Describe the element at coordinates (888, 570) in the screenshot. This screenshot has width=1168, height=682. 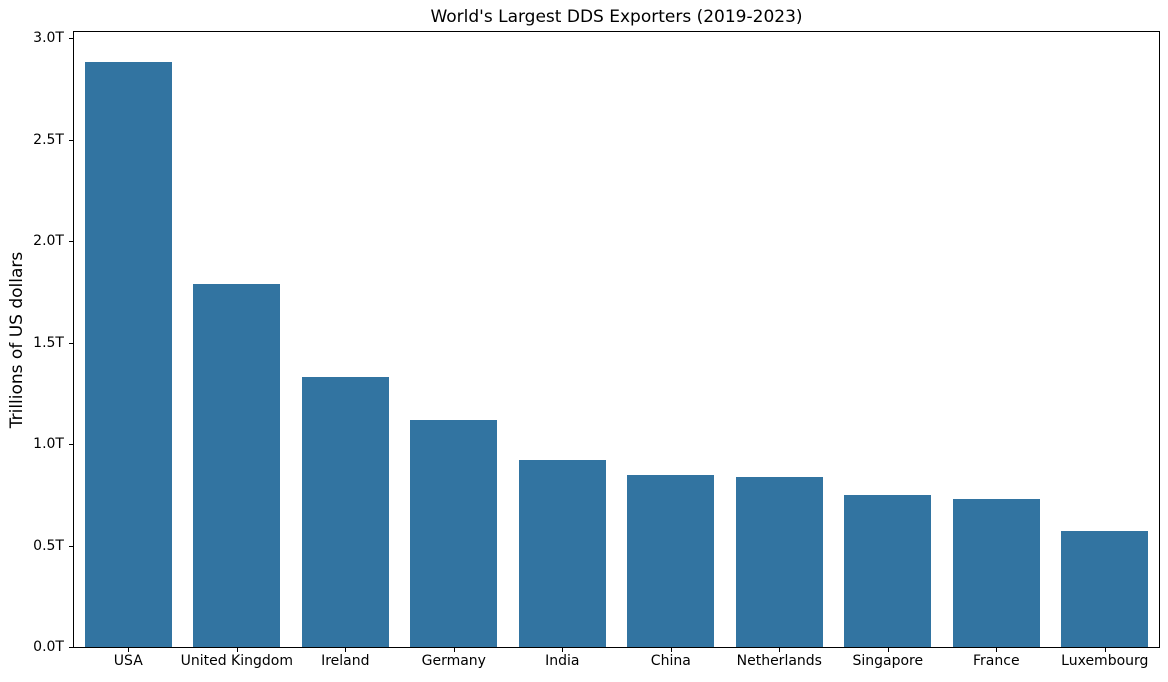
I see `bar-singapore` at that location.